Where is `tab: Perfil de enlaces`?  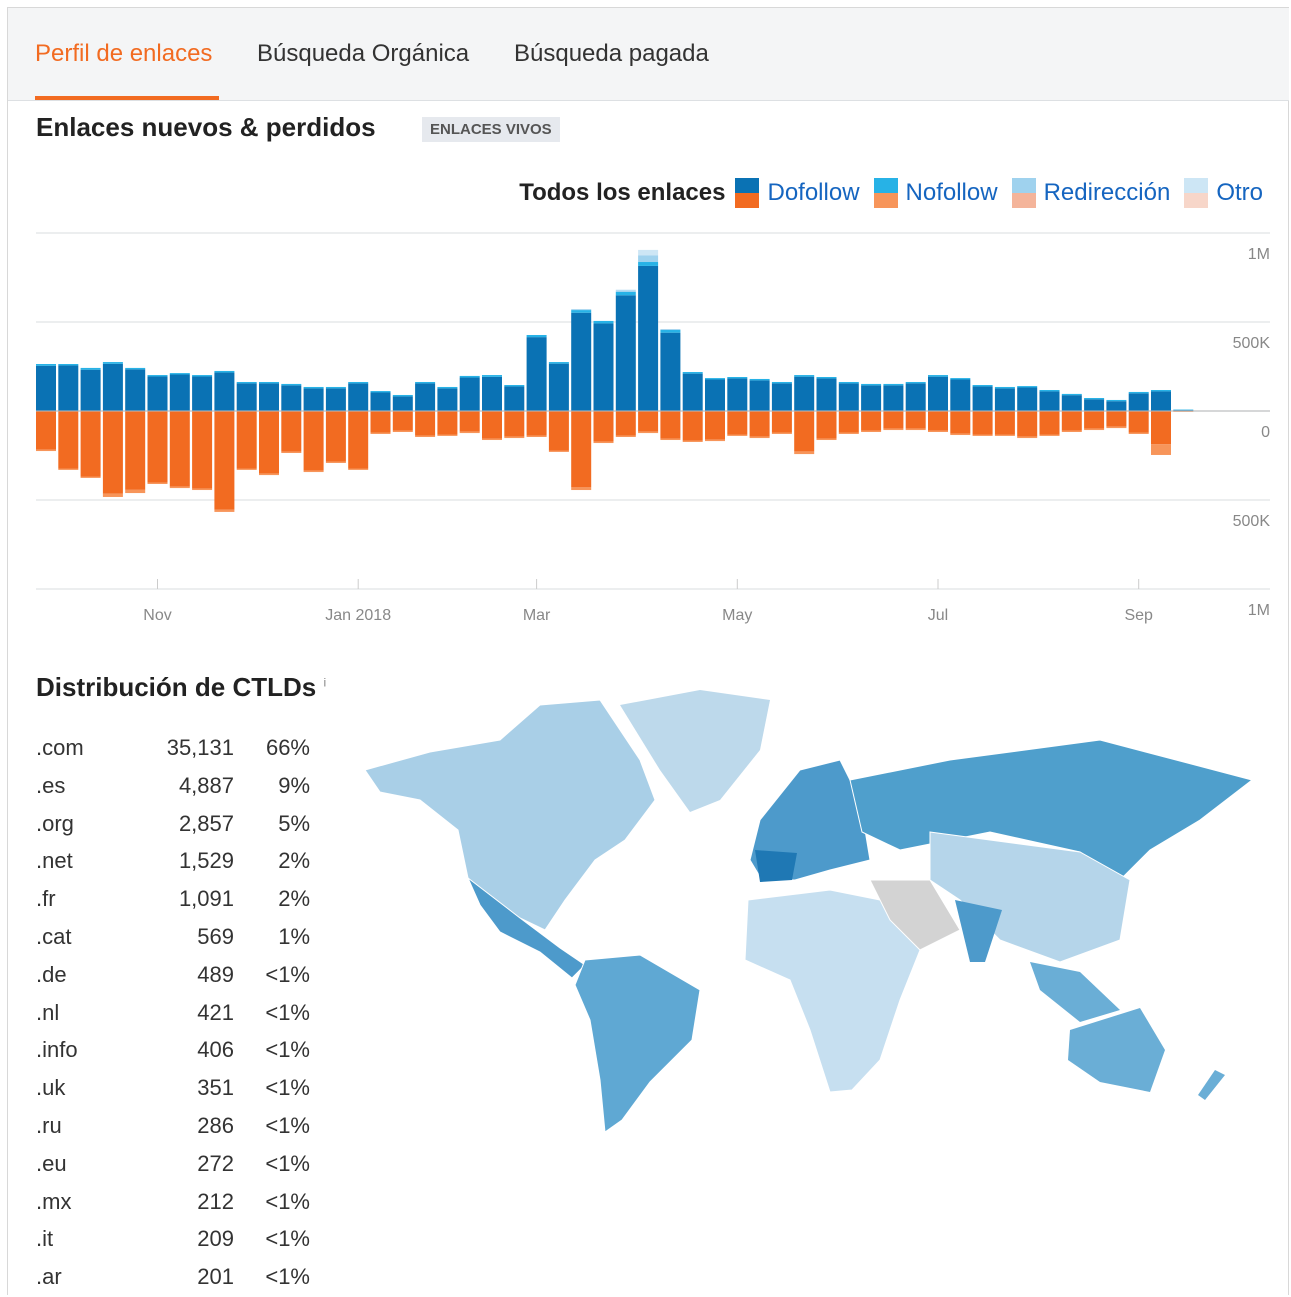 tab: Perfil de enlaces is located at coordinates (124, 53).